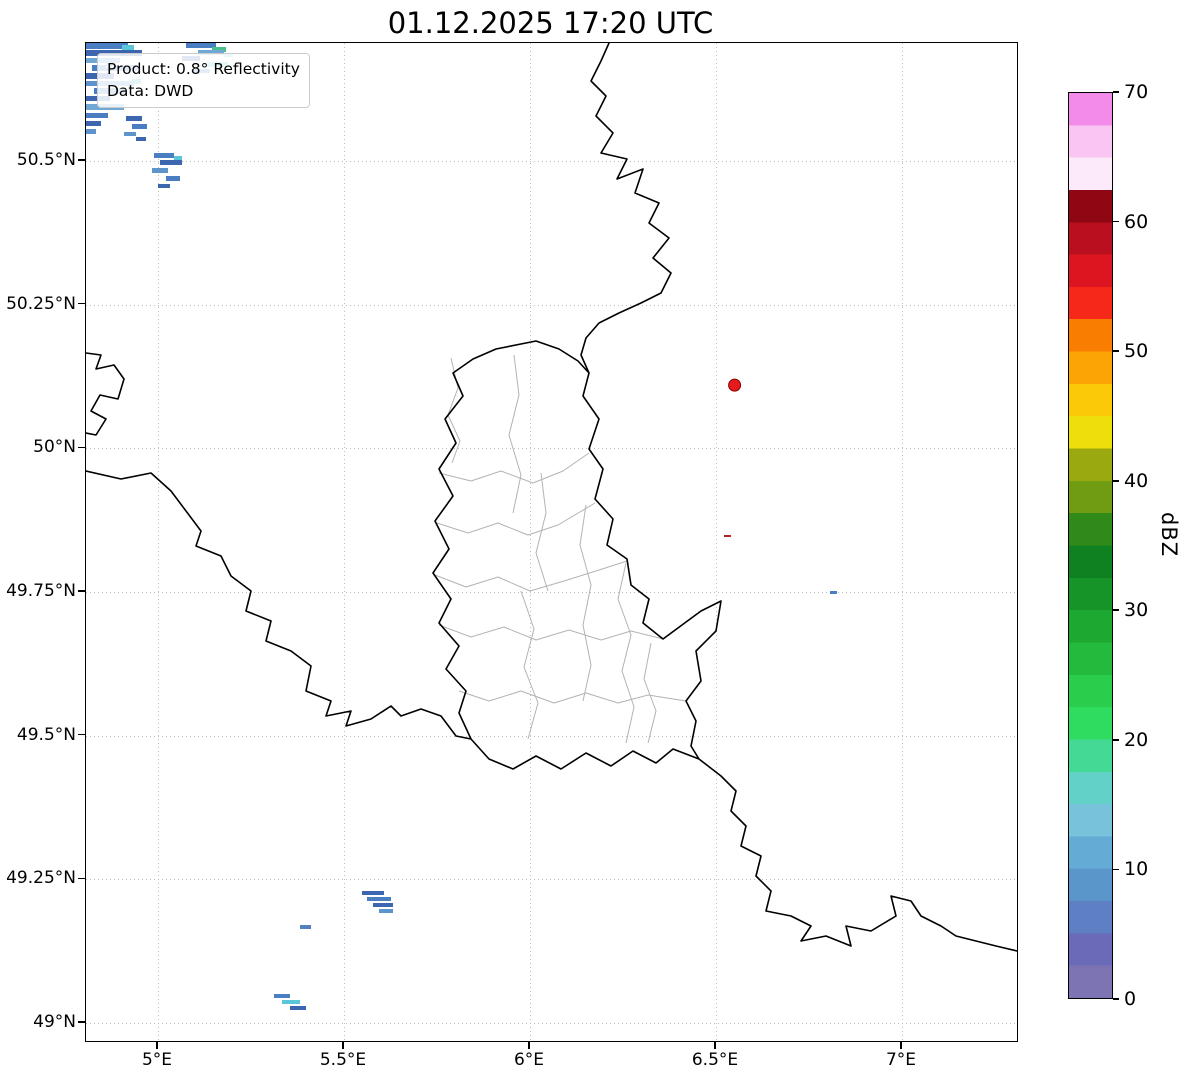 The width and height of the screenshot is (1202, 1081). I want to click on colorbar, so click(1090, 545).